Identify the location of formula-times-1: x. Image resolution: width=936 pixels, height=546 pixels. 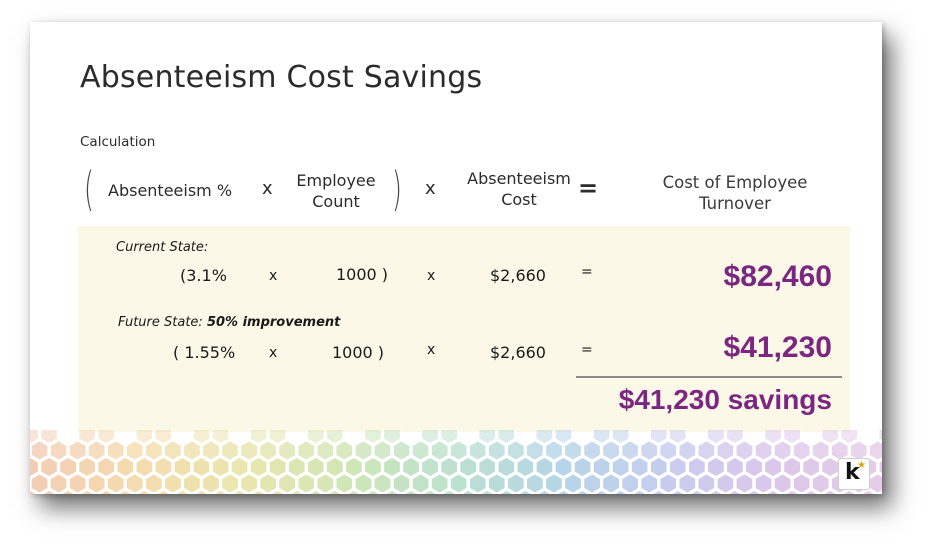
(267, 188).